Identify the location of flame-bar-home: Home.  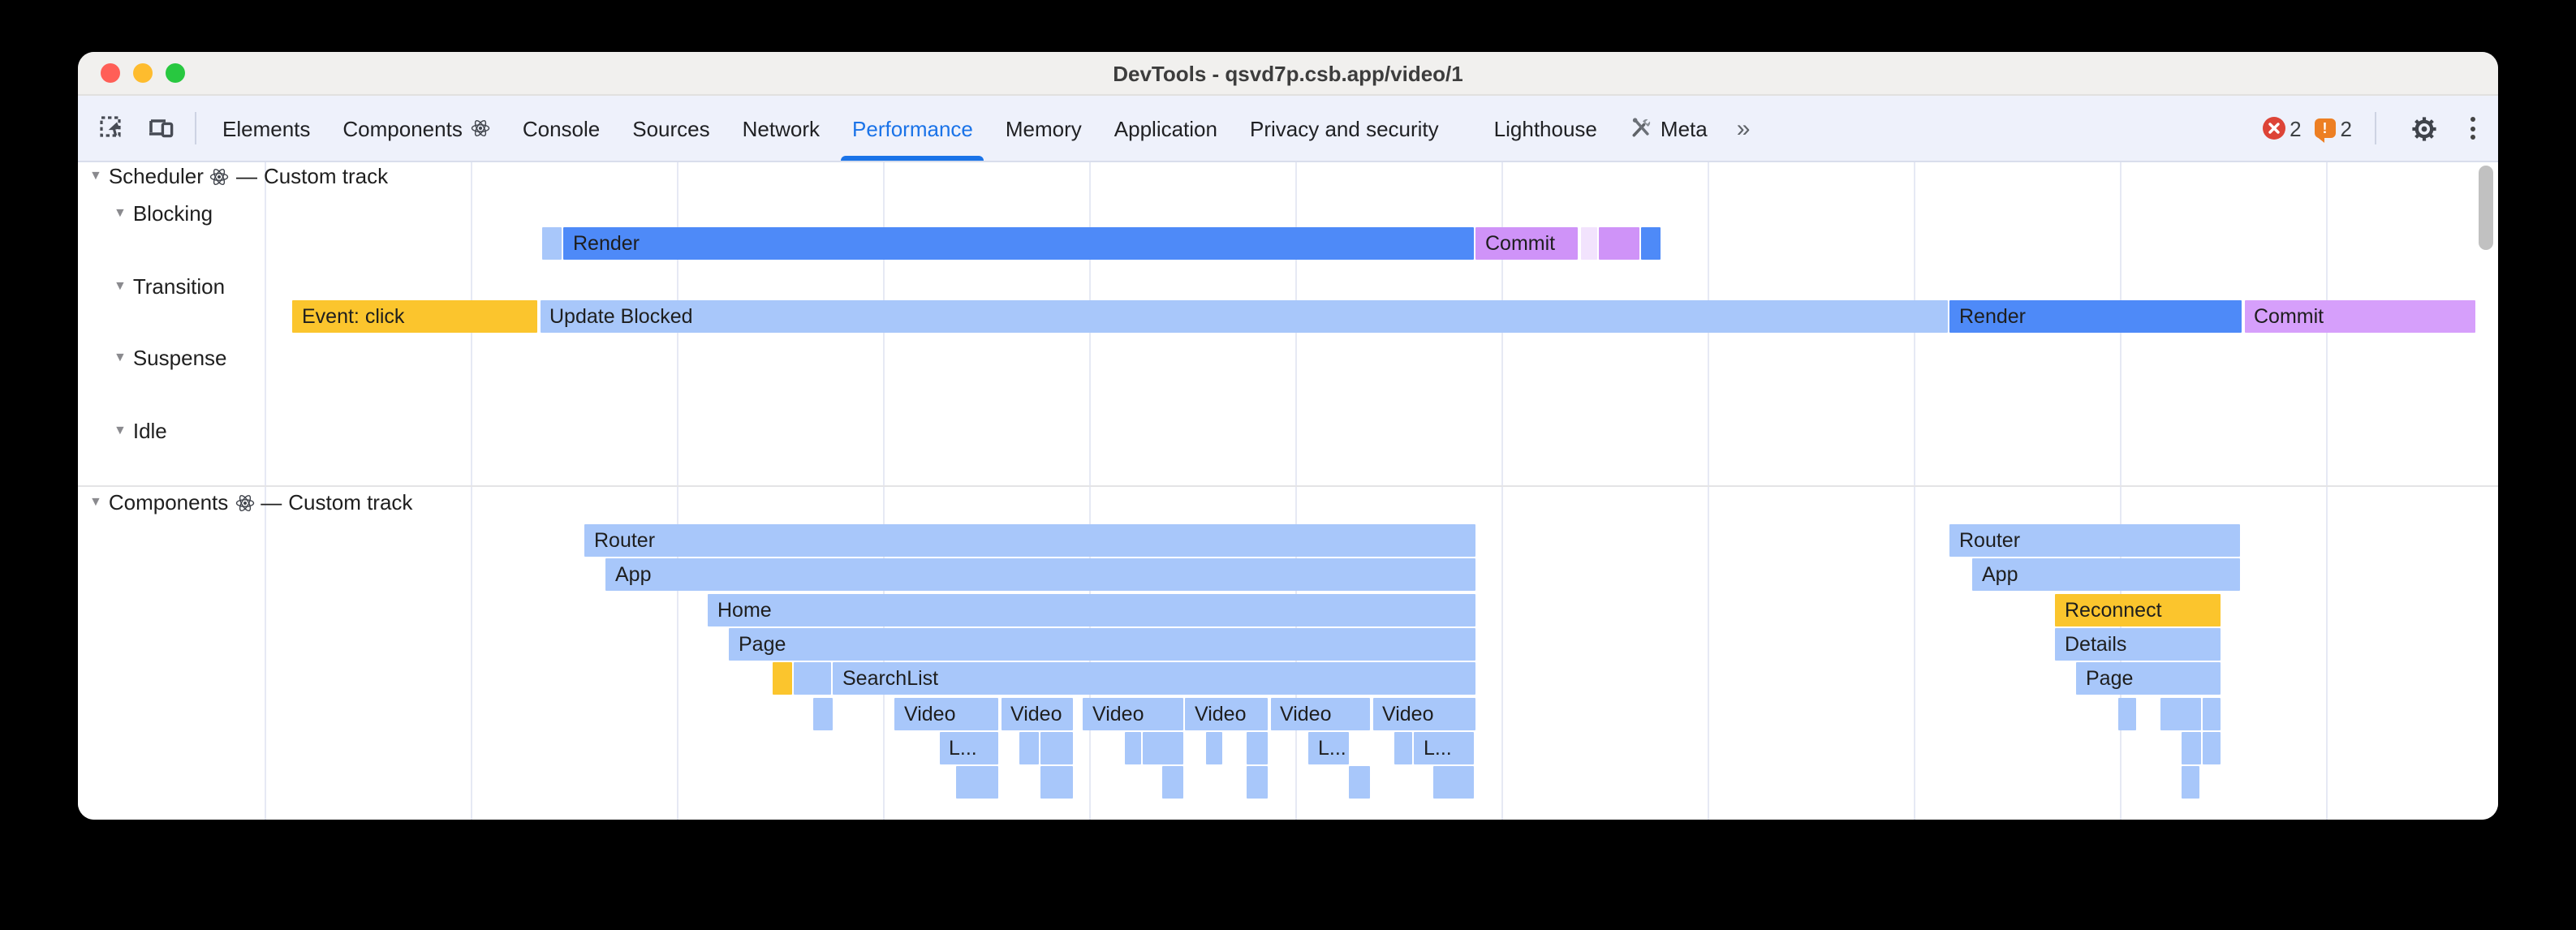
(1092, 610).